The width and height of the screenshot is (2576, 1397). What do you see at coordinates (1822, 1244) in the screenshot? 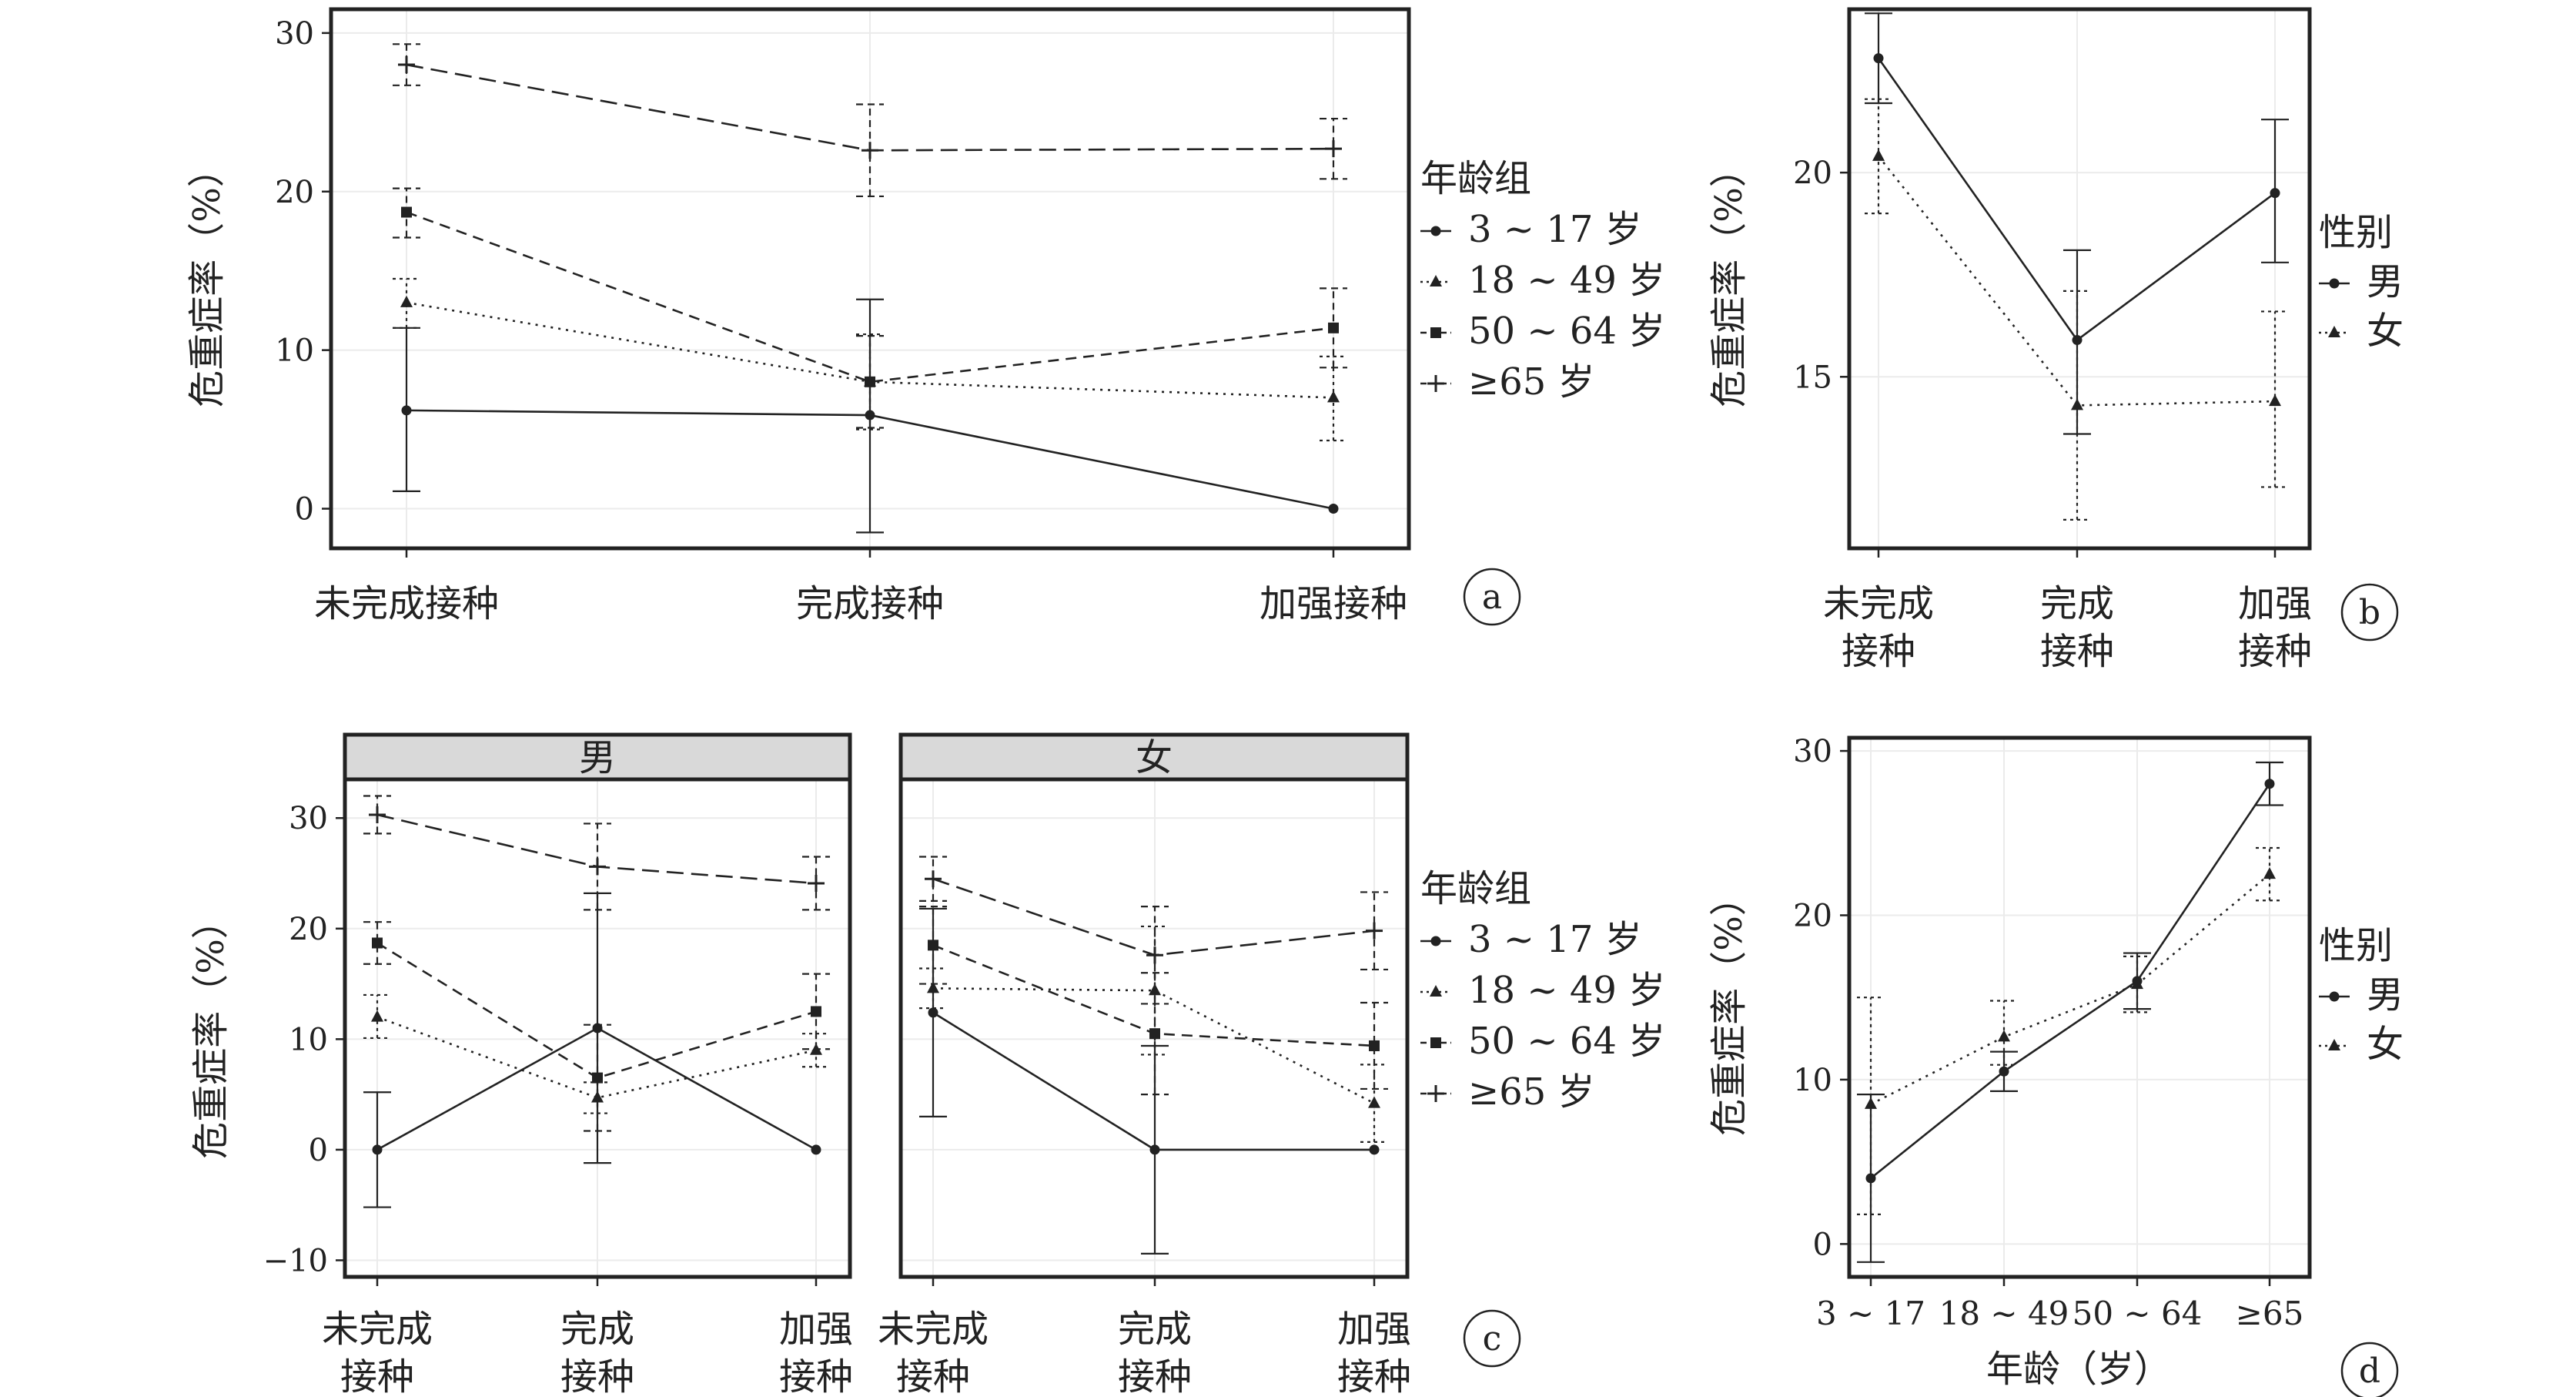
I see `panel-d-ytick-label: 0` at bounding box center [1822, 1244].